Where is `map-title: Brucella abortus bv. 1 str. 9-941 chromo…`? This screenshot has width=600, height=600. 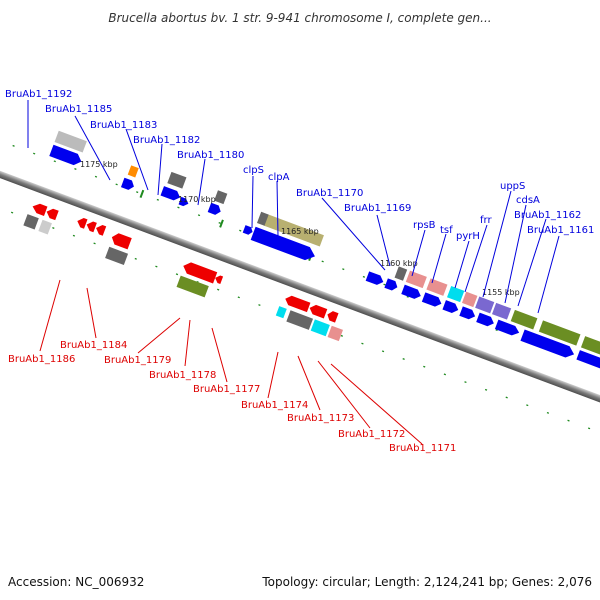 map-title: Brucella abortus bv. 1 str. 9-941 chromo… is located at coordinates (299, 18).